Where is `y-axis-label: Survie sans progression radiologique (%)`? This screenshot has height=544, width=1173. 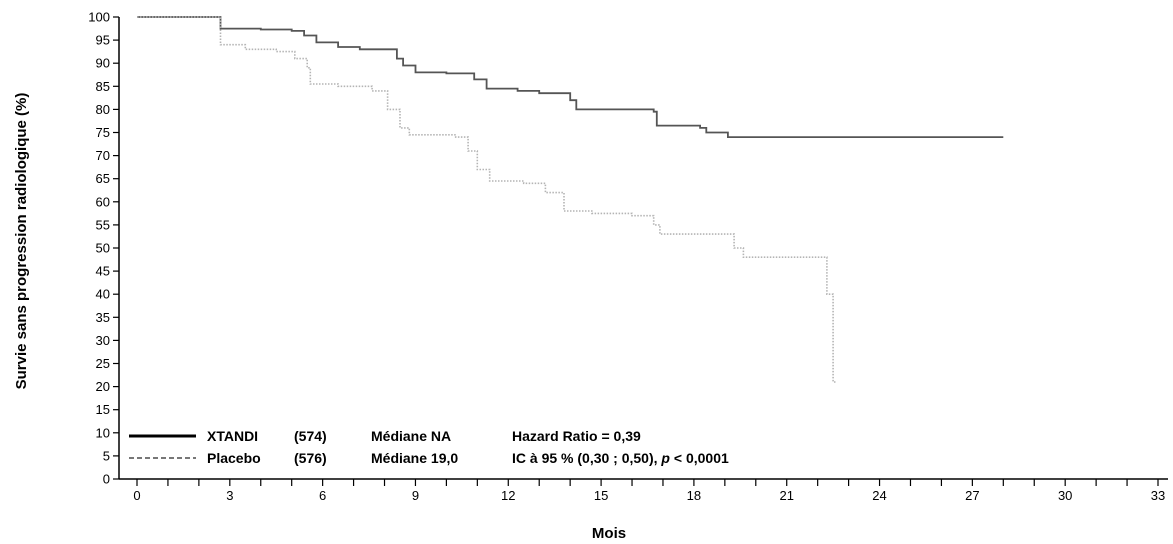 y-axis-label: Survie sans progression radiologique (%) is located at coordinates (21, 241).